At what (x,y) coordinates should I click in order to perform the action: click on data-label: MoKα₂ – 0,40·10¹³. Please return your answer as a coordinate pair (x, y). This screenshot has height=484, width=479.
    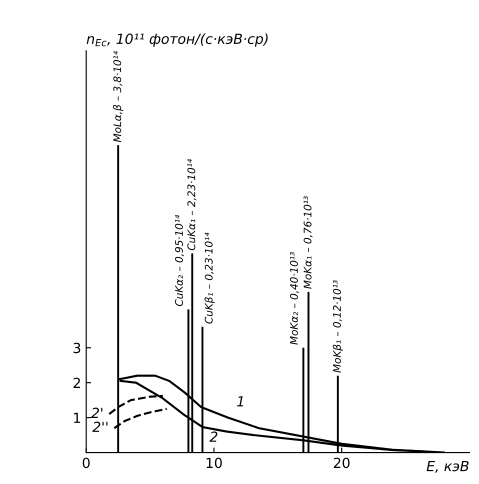
    Looking at the image, I should click on (294, 298).